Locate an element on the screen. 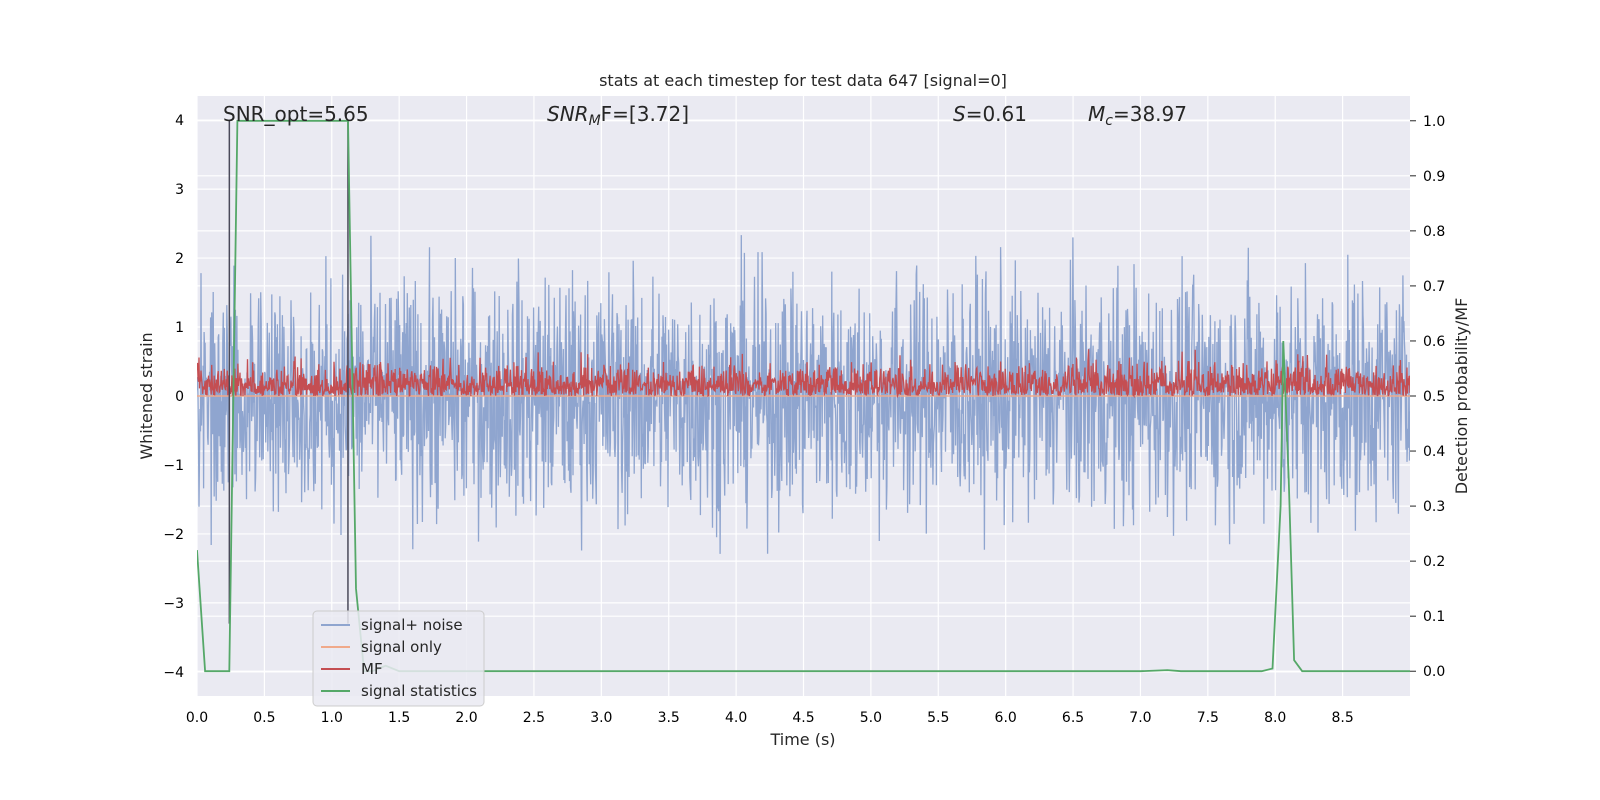 The height and width of the screenshot is (800, 1600). y-tick-label: 2 is located at coordinates (179, 259).